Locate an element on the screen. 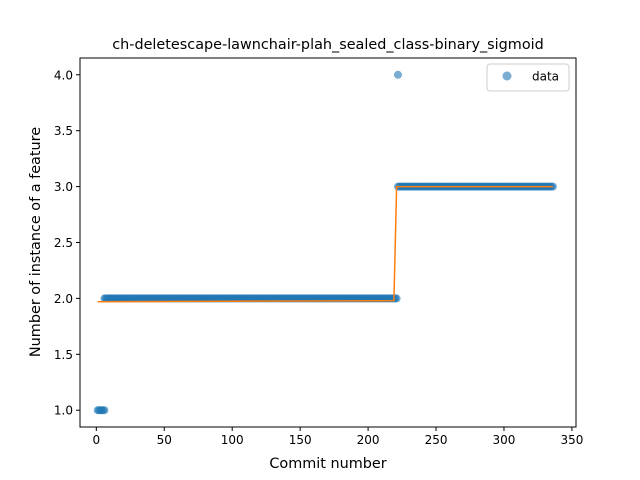  y-tick-label: 1.5 is located at coordinates (63, 355).